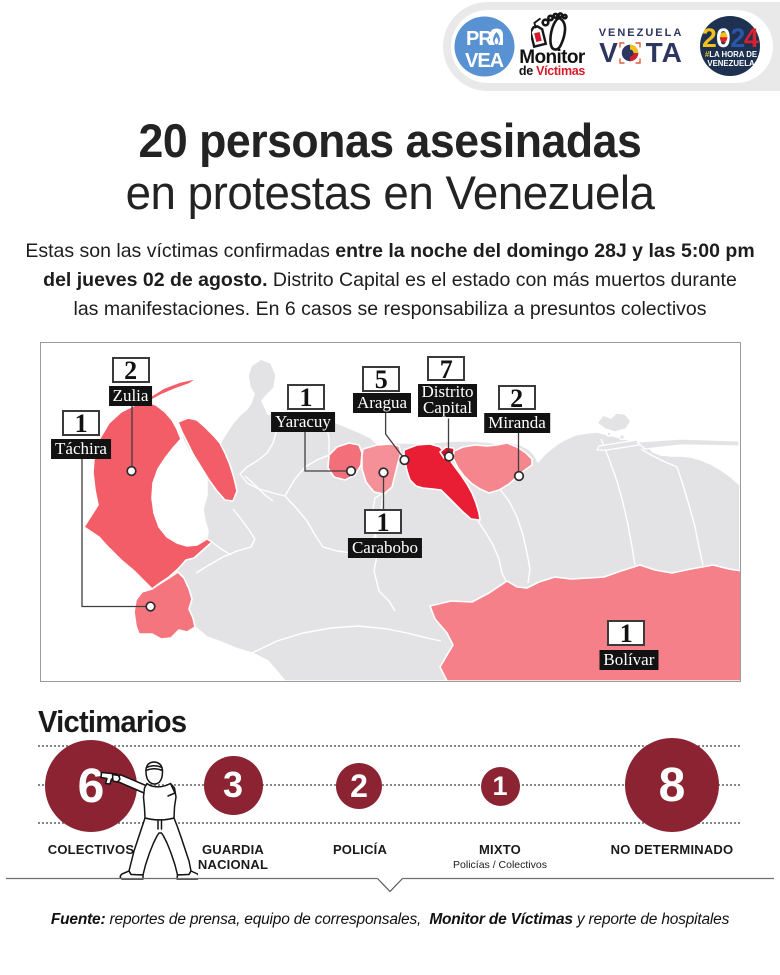 The height and width of the screenshot is (975, 780). I want to click on svg-text: 4, so click(751, 38).